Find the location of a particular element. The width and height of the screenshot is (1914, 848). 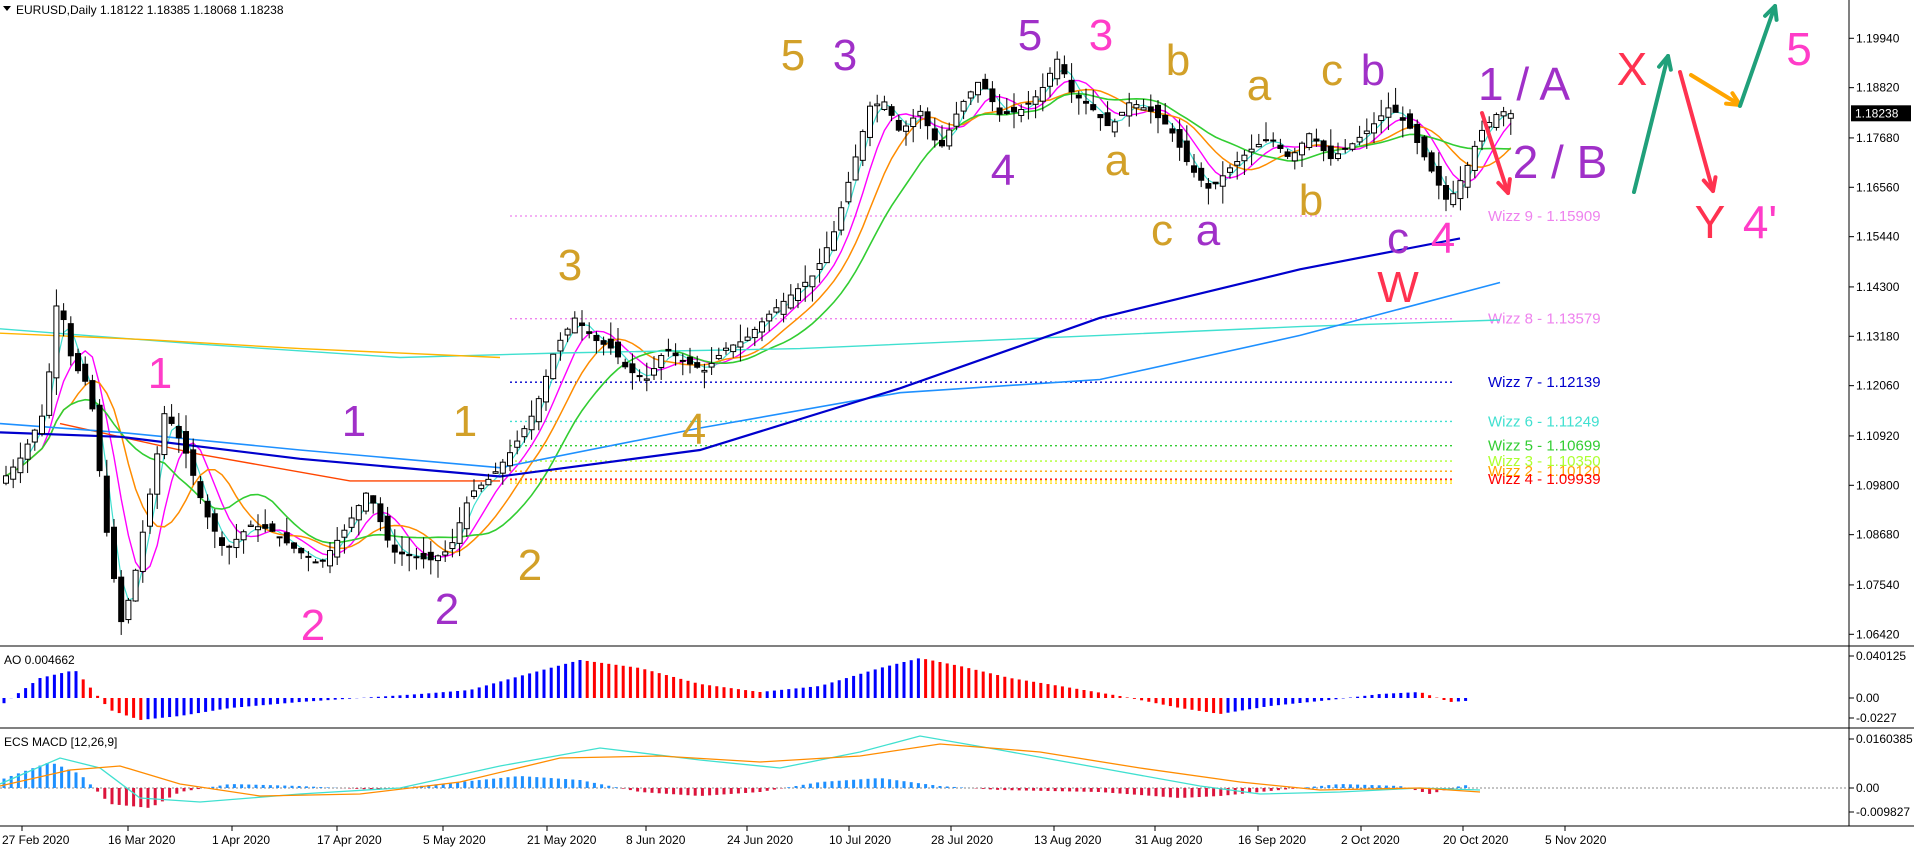

date-label: 31 Aug 2020 is located at coordinates (1169, 840).